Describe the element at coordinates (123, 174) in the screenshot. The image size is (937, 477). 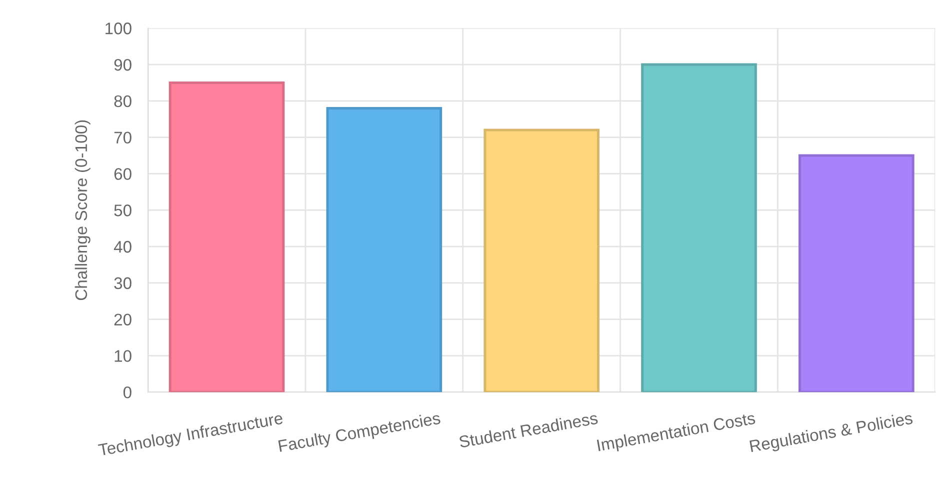
I see `y-tick-label: 60` at that location.